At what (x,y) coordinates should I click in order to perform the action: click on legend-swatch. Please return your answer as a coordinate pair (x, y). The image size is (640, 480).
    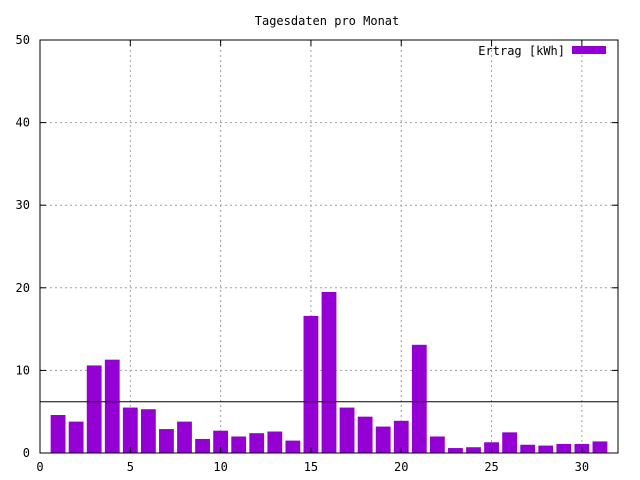
    Looking at the image, I should click on (589, 50).